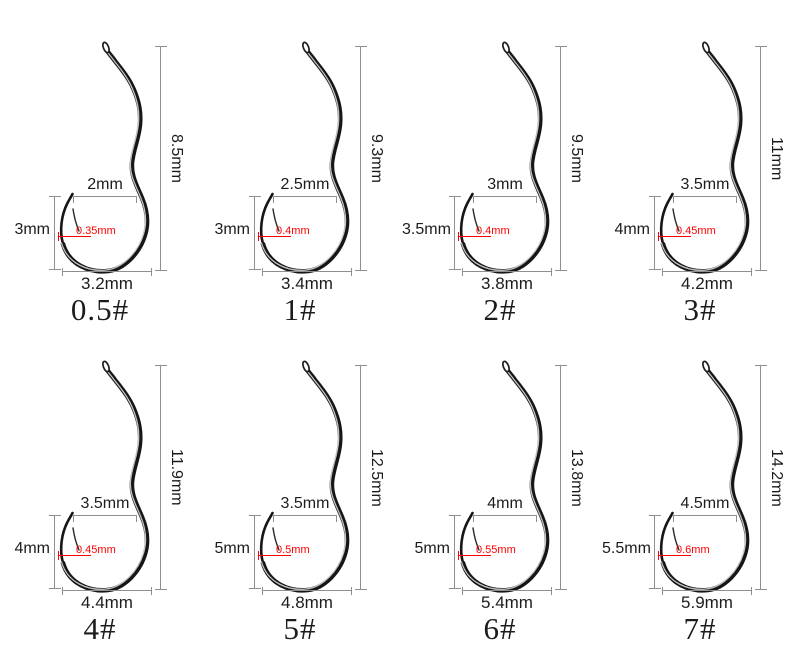 The image size is (800, 667). What do you see at coordinates (426, 229) in the screenshot?
I see `point-height-label: 3.5mm` at bounding box center [426, 229].